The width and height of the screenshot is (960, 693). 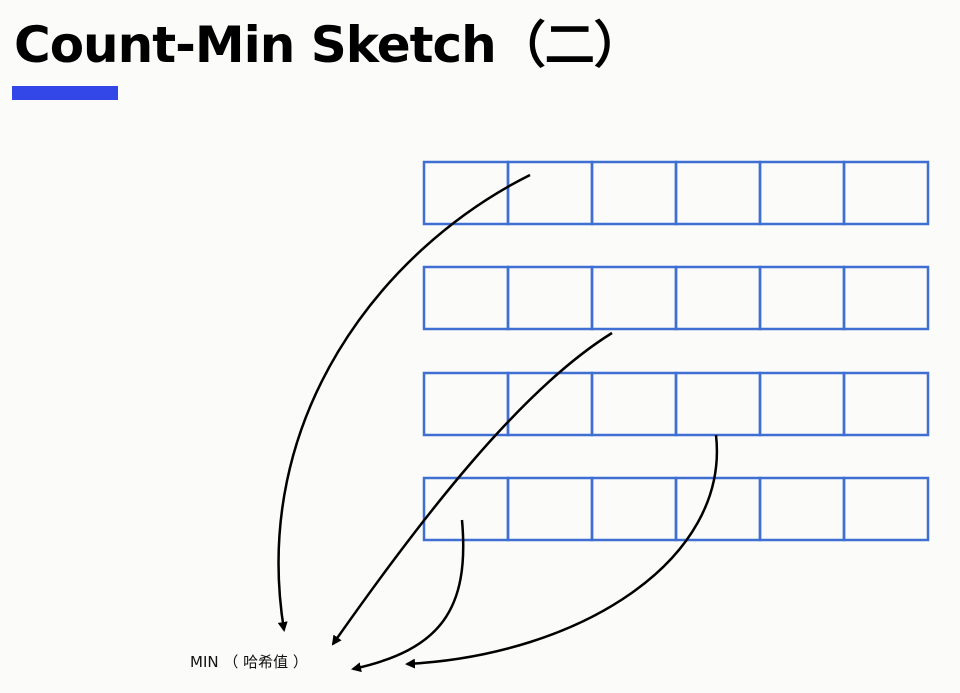 I want to click on min-hash-value-label: MIN （ 哈希值 ）, so click(x=249, y=662).